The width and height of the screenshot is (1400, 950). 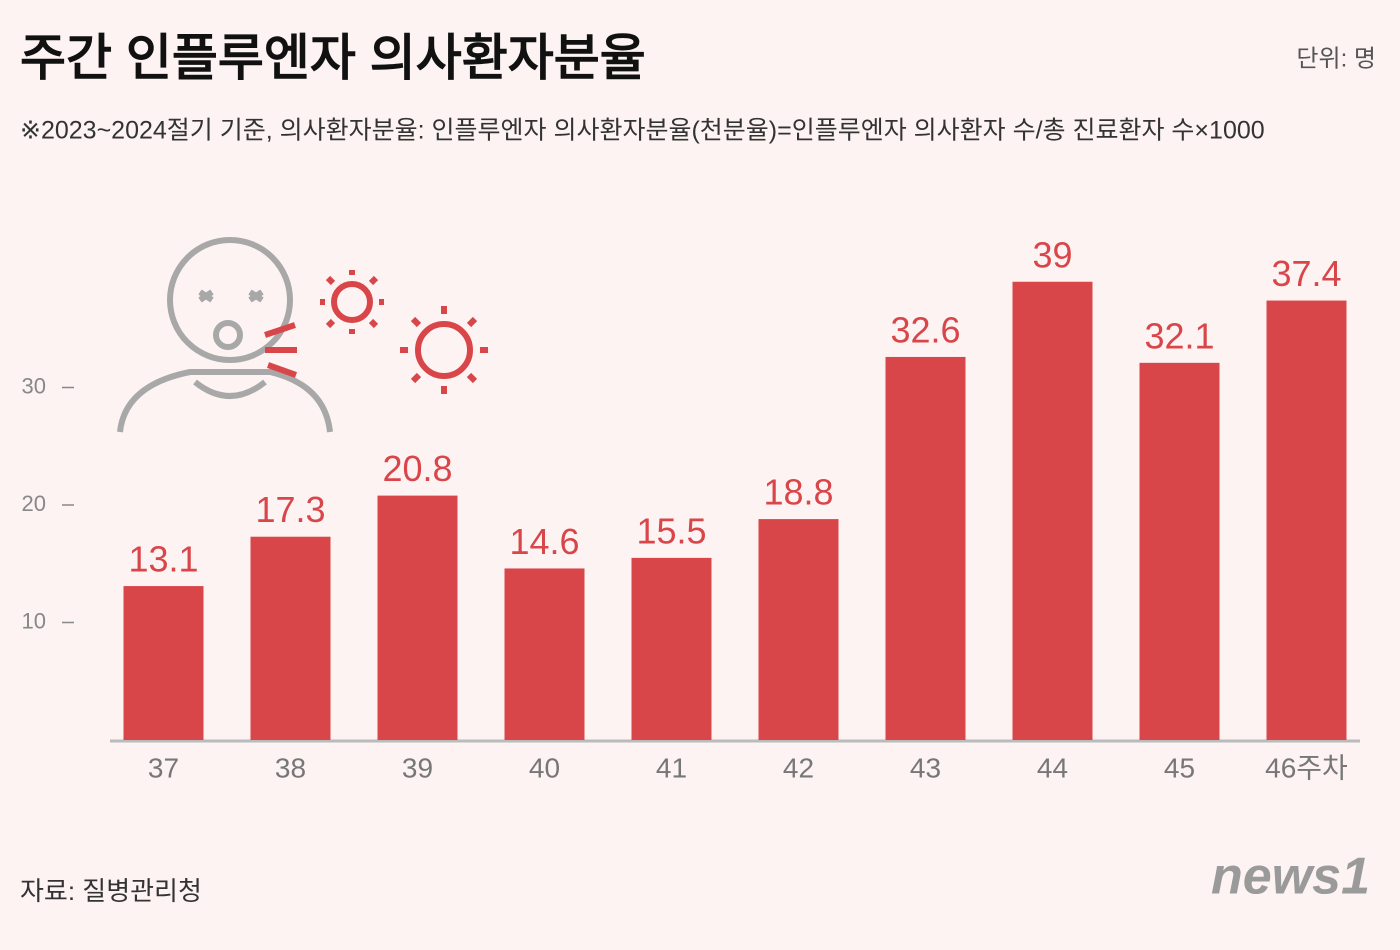 What do you see at coordinates (1306, 767) in the screenshot?
I see `x-tick-label: 46주차` at bounding box center [1306, 767].